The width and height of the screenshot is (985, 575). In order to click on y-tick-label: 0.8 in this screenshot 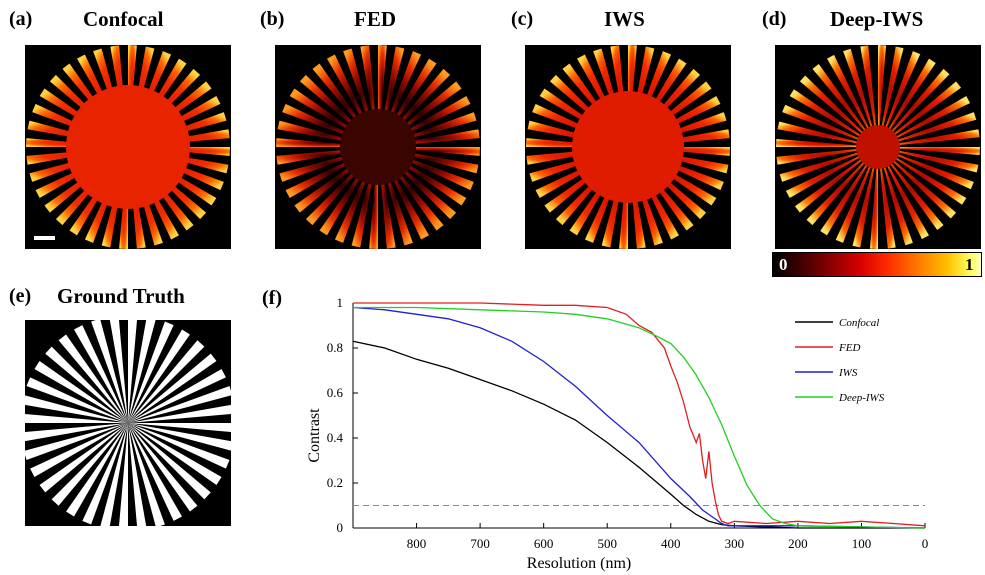, I will do `click(335, 347)`.